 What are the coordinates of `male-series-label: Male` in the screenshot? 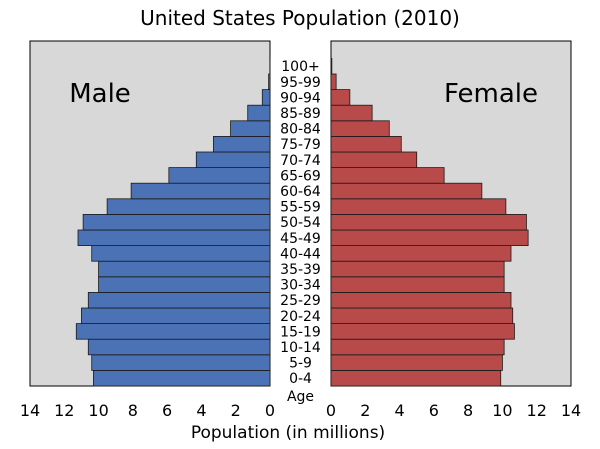 It's located at (100, 94).